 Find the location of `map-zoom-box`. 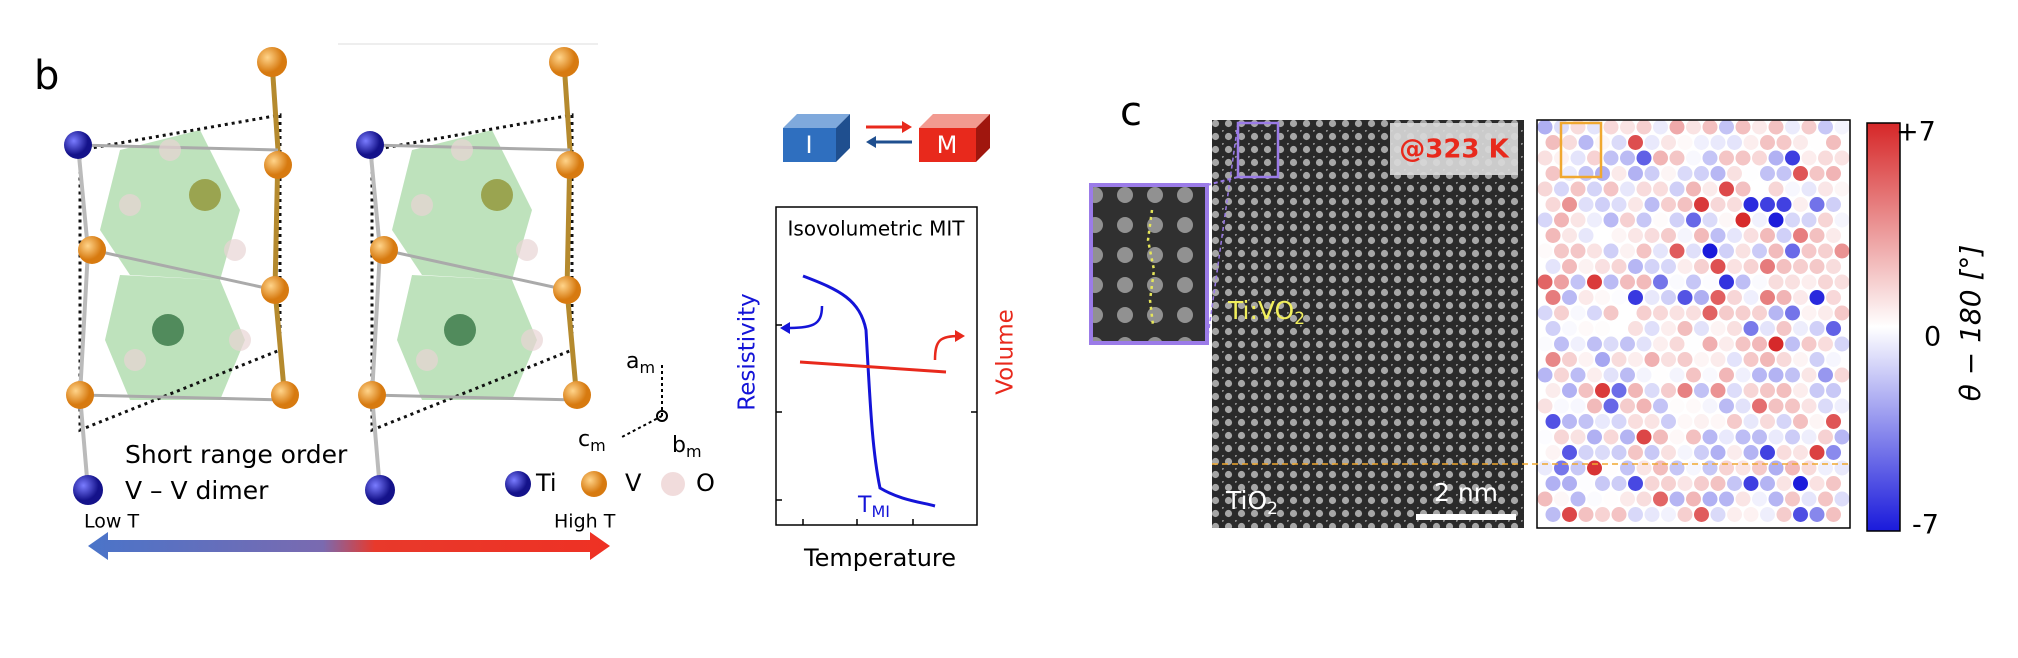

map-zoom-box is located at coordinates (1581, 150).